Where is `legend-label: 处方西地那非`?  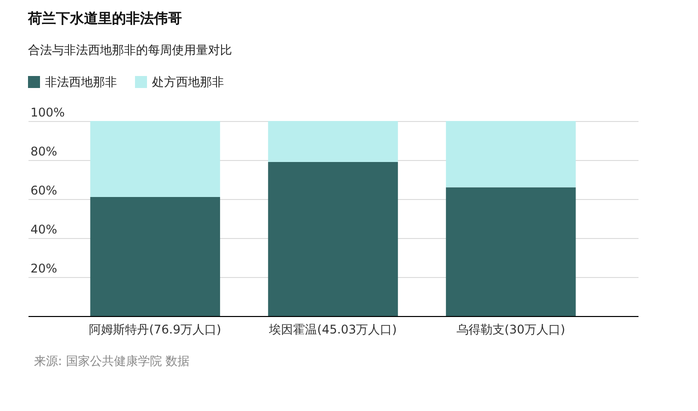 legend-label: 处方西地那非 is located at coordinates (188, 82).